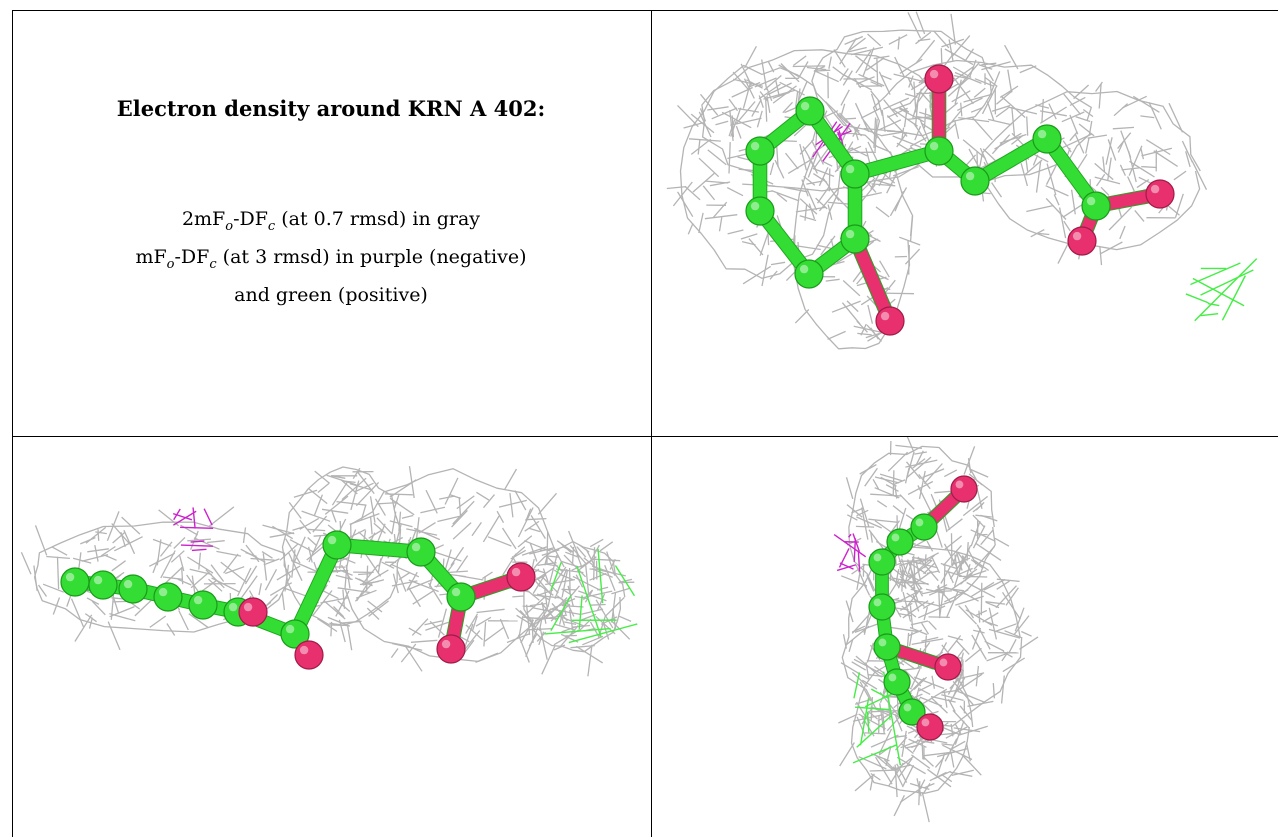 This screenshot has width=1278, height=837. What do you see at coordinates (964, 489) in the screenshot?
I see `oxygen-atom` at bounding box center [964, 489].